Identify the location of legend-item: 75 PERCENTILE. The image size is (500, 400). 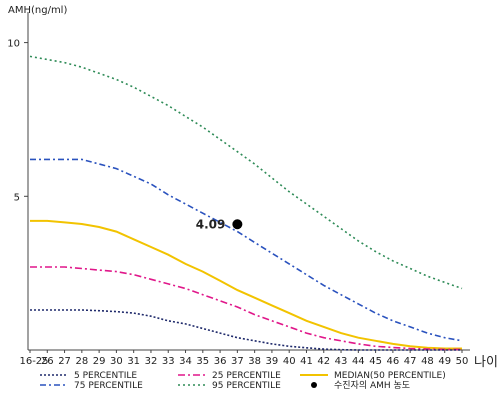
(91, 386).